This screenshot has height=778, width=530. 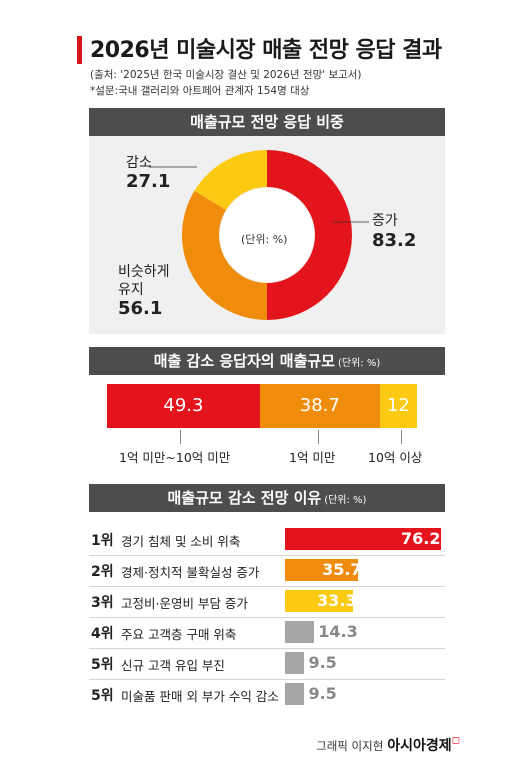 I want to click on reasons-title: 매출규모 감소 전망 이유, so click(x=244, y=498).